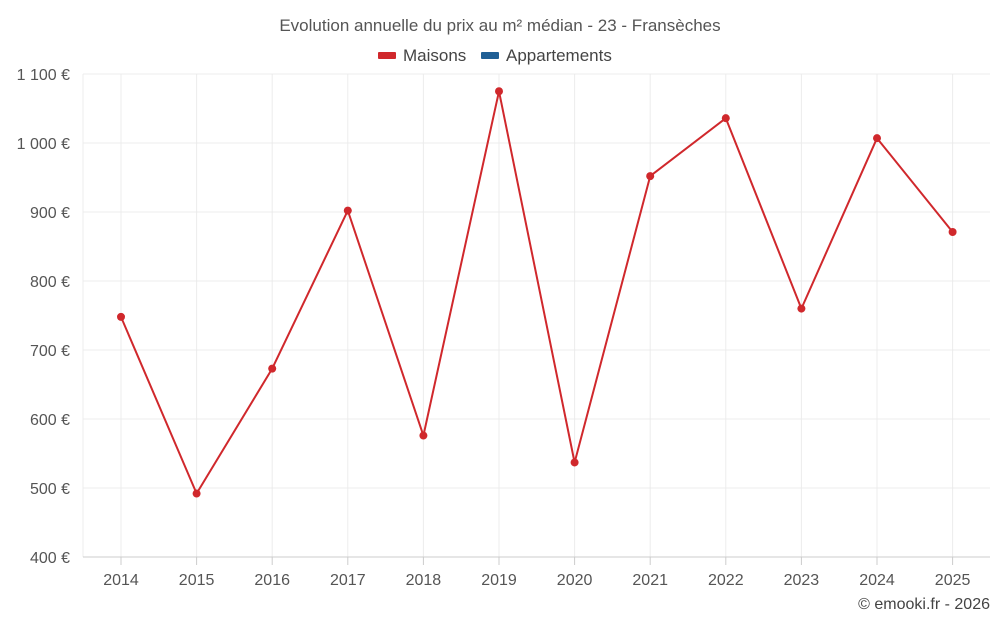  Describe the element at coordinates (272, 580) in the screenshot. I see `x-tick-label: 2016` at that location.